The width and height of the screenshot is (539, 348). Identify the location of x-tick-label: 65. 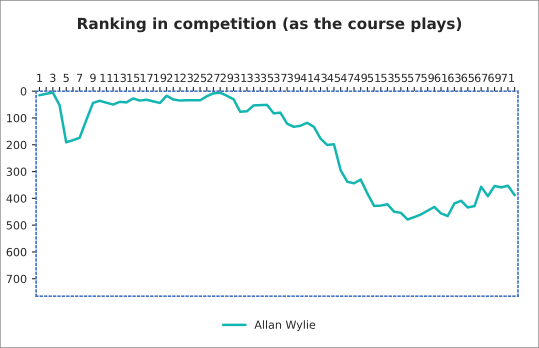
(467, 78).